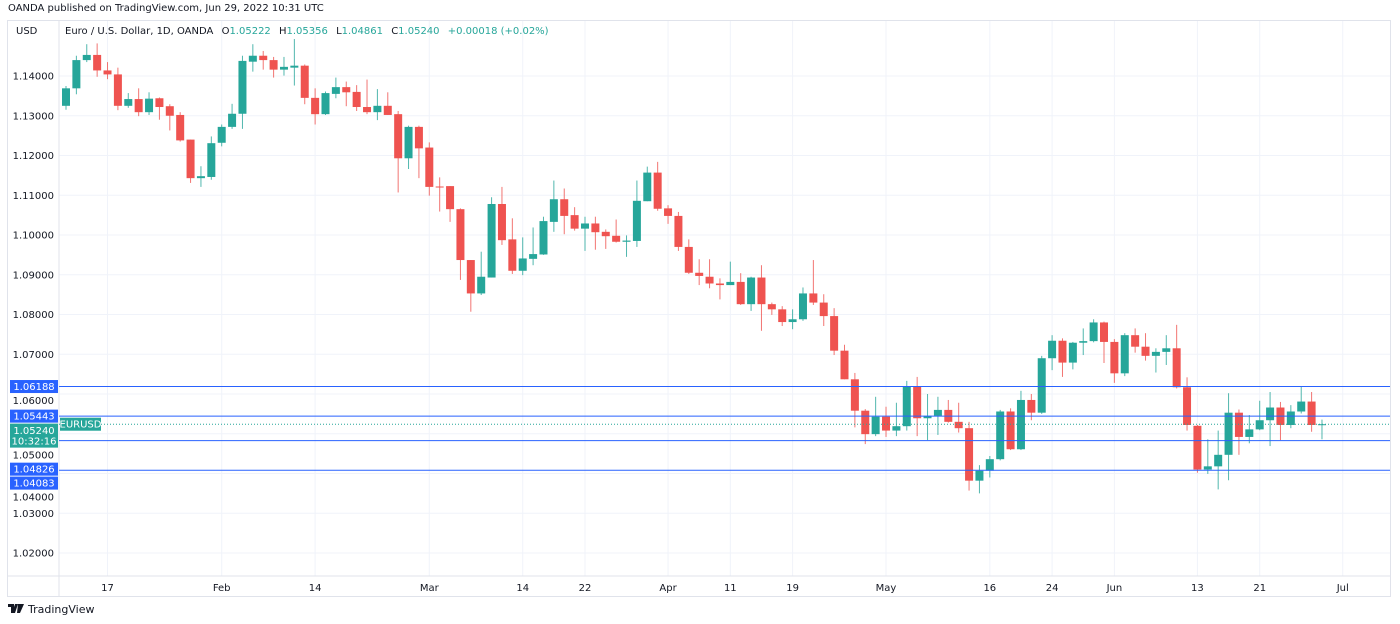  What do you see at coordinates (51, 609) in the screenshot?
I see `tradingview-brand: TradingView` at bounding box center [51, 609].